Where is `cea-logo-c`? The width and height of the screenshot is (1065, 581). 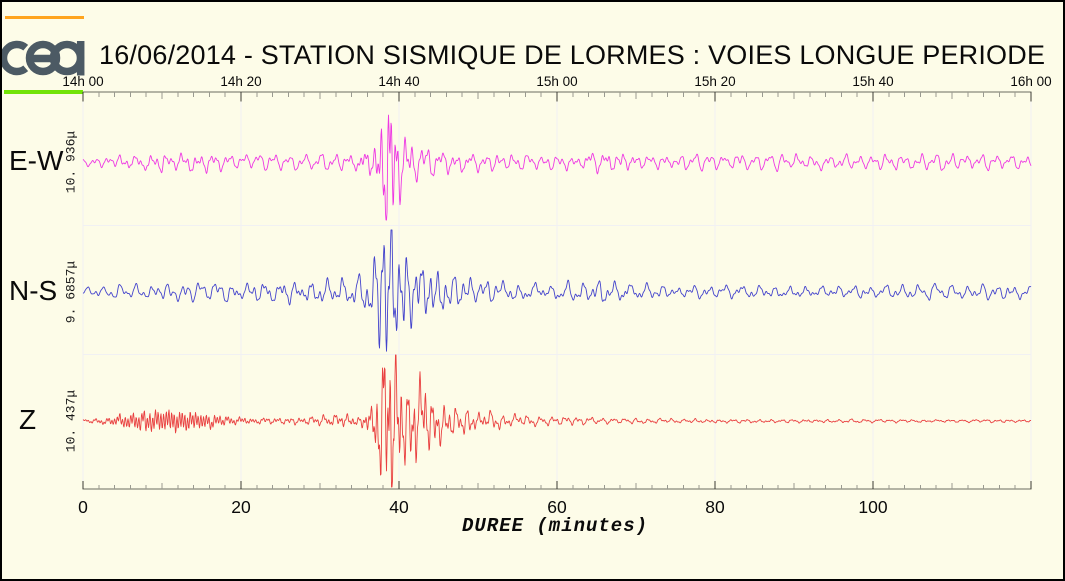 cea-logo-c is located at coordinates (15, 58).